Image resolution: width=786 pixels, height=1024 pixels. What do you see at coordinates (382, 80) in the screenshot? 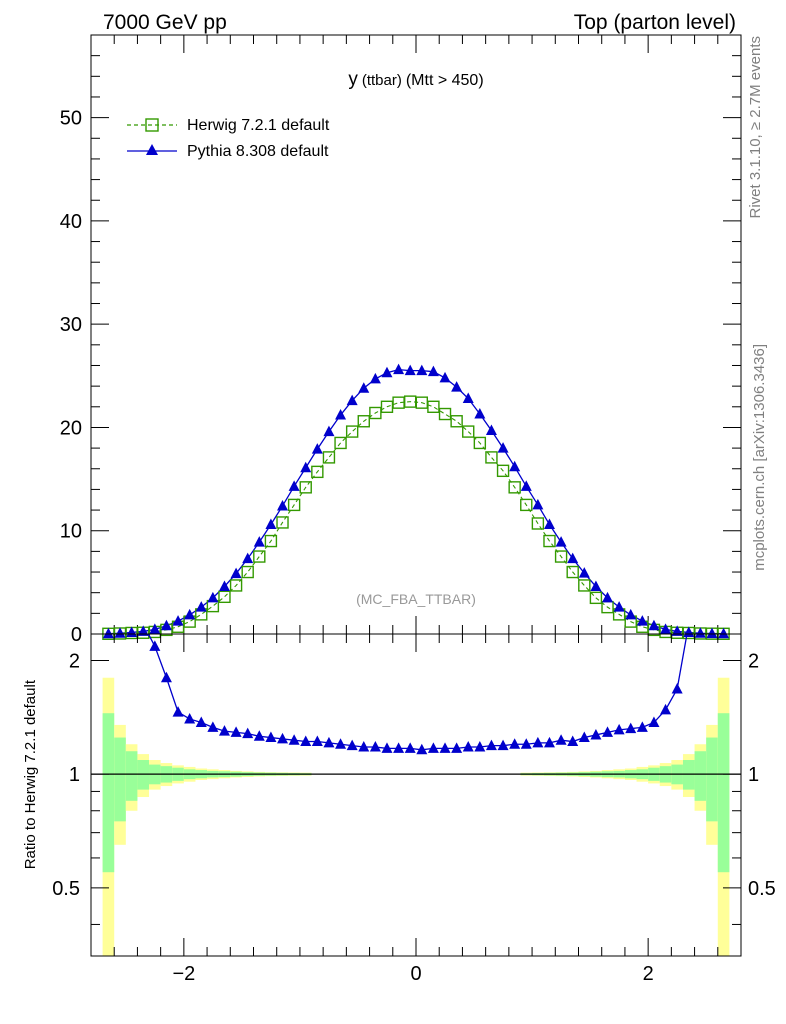
I see `title-small: (ttbar)` at bounding box center [382, 80].